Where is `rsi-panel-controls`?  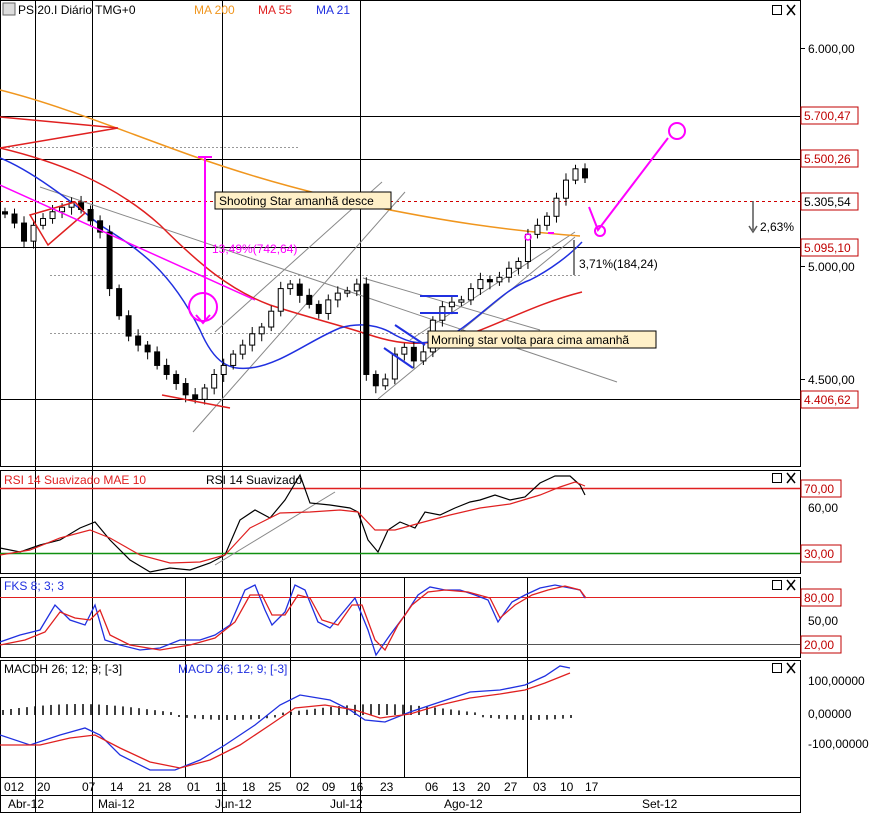 rsi-panel-controls is located at coordinates (784, 478).